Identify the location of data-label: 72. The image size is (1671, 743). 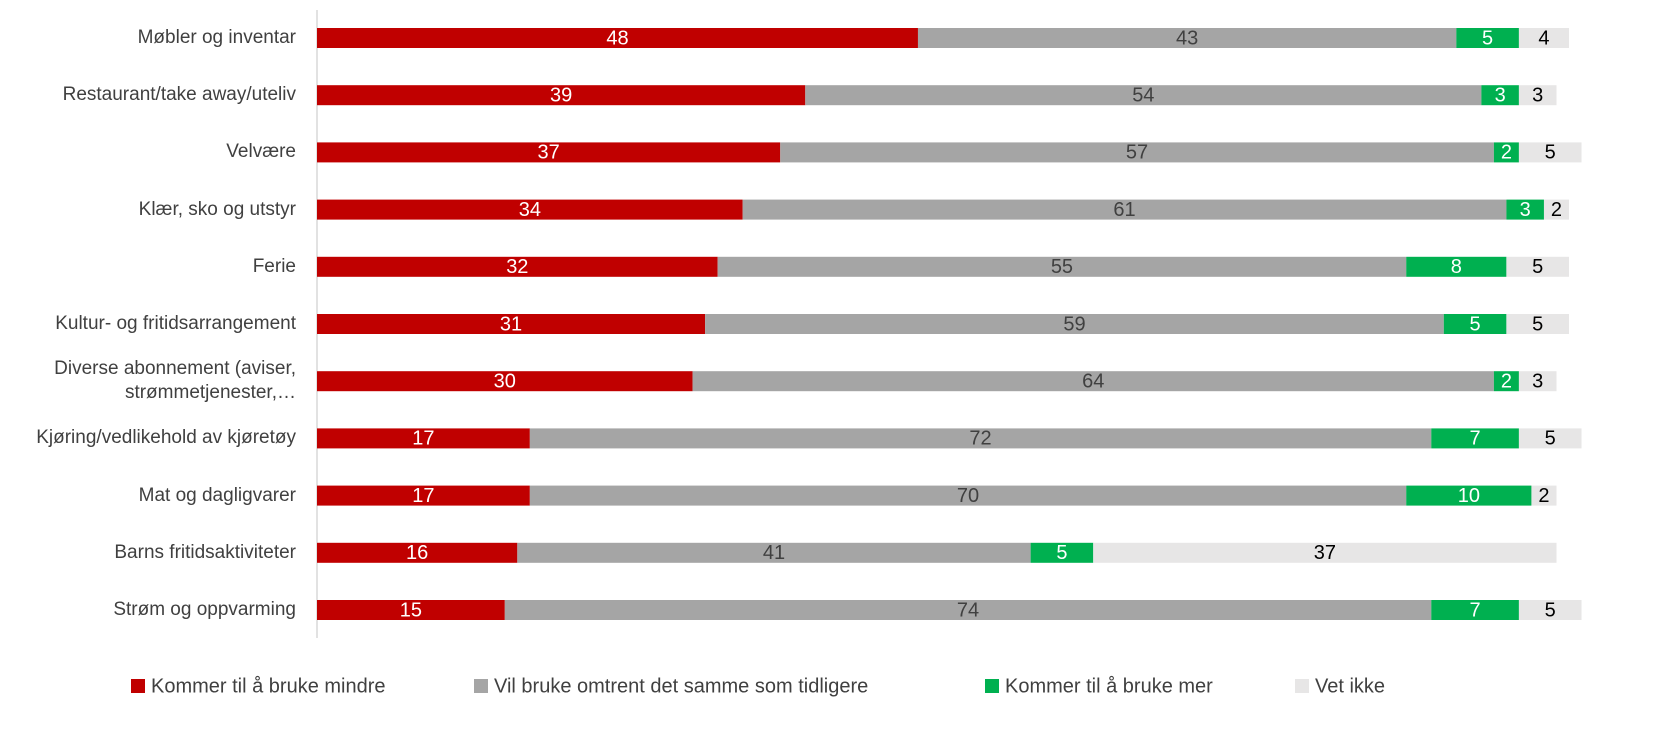
(980, 439).